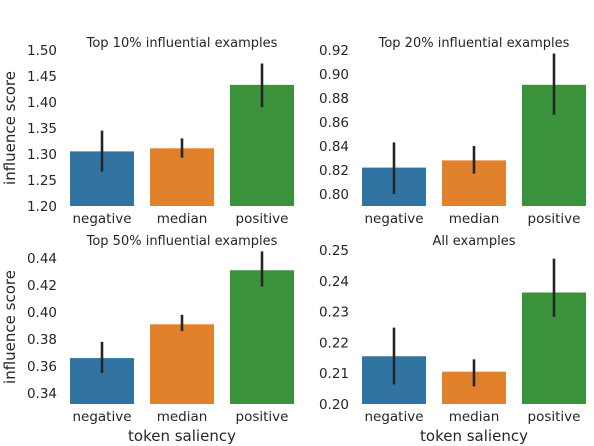 Image resolution: width=594 pixels, height=446 pixels. Describe the element at coordinates (42, 286) in the screenshot. I see `y-tick-label: 0.42` at that location.